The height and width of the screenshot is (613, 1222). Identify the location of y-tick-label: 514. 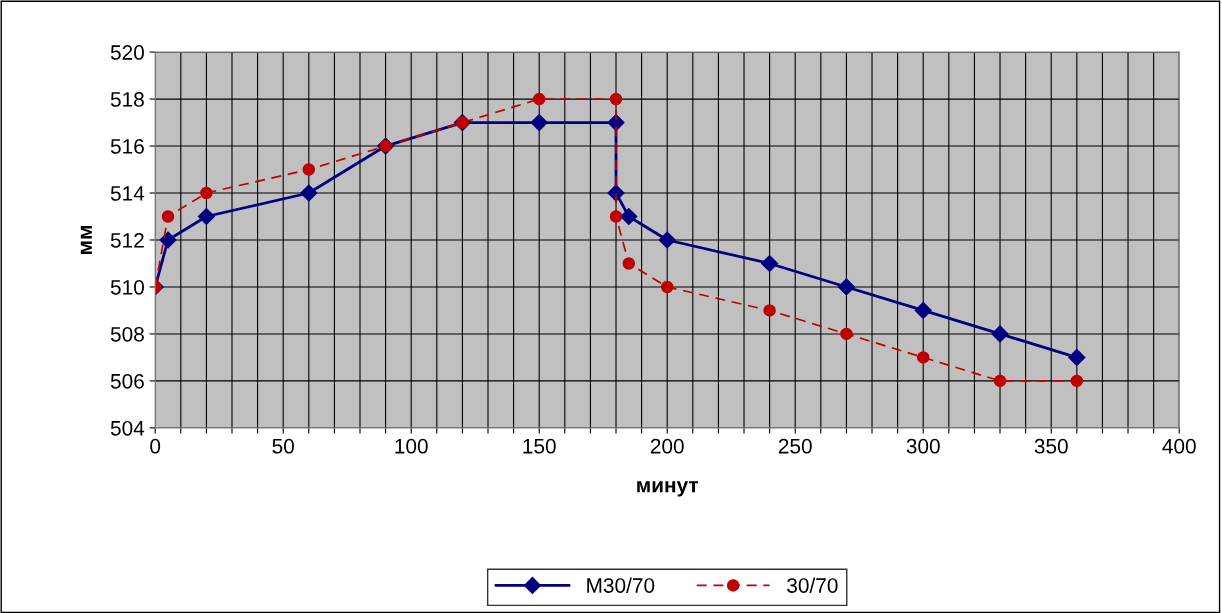
(127, 193).